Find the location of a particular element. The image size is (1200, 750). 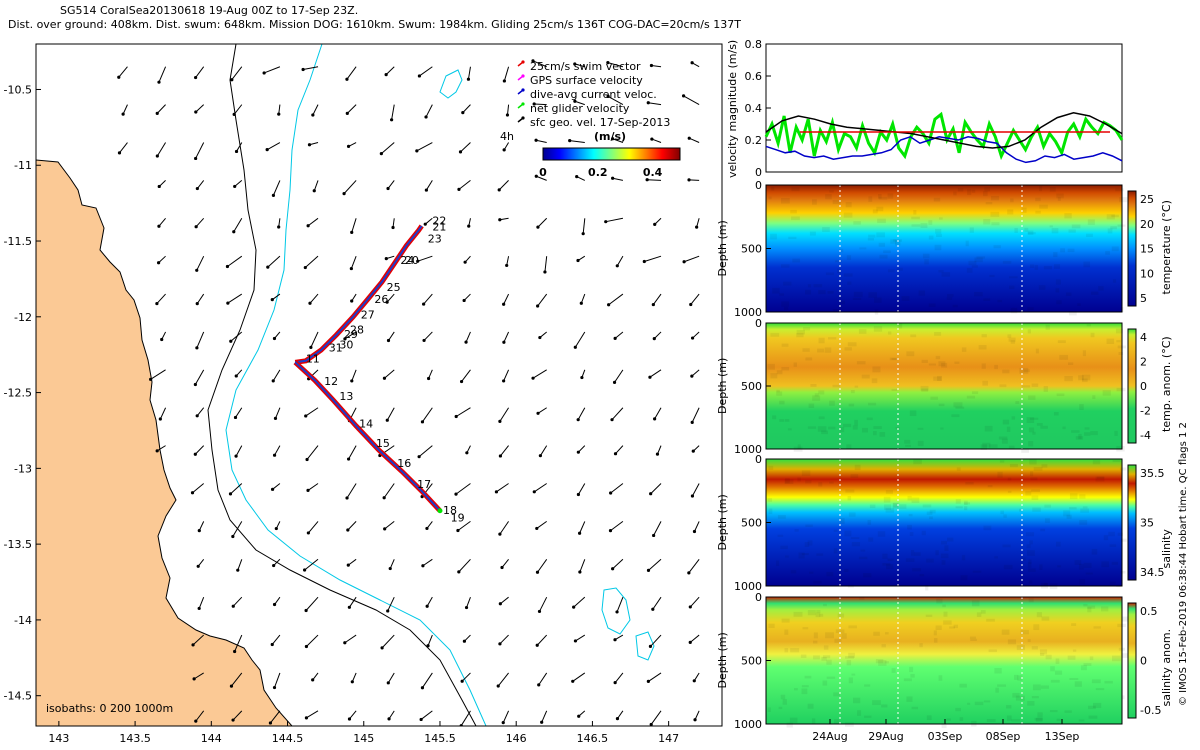

date-tick-label: 08Sep is located at coordinates (1003, 736).